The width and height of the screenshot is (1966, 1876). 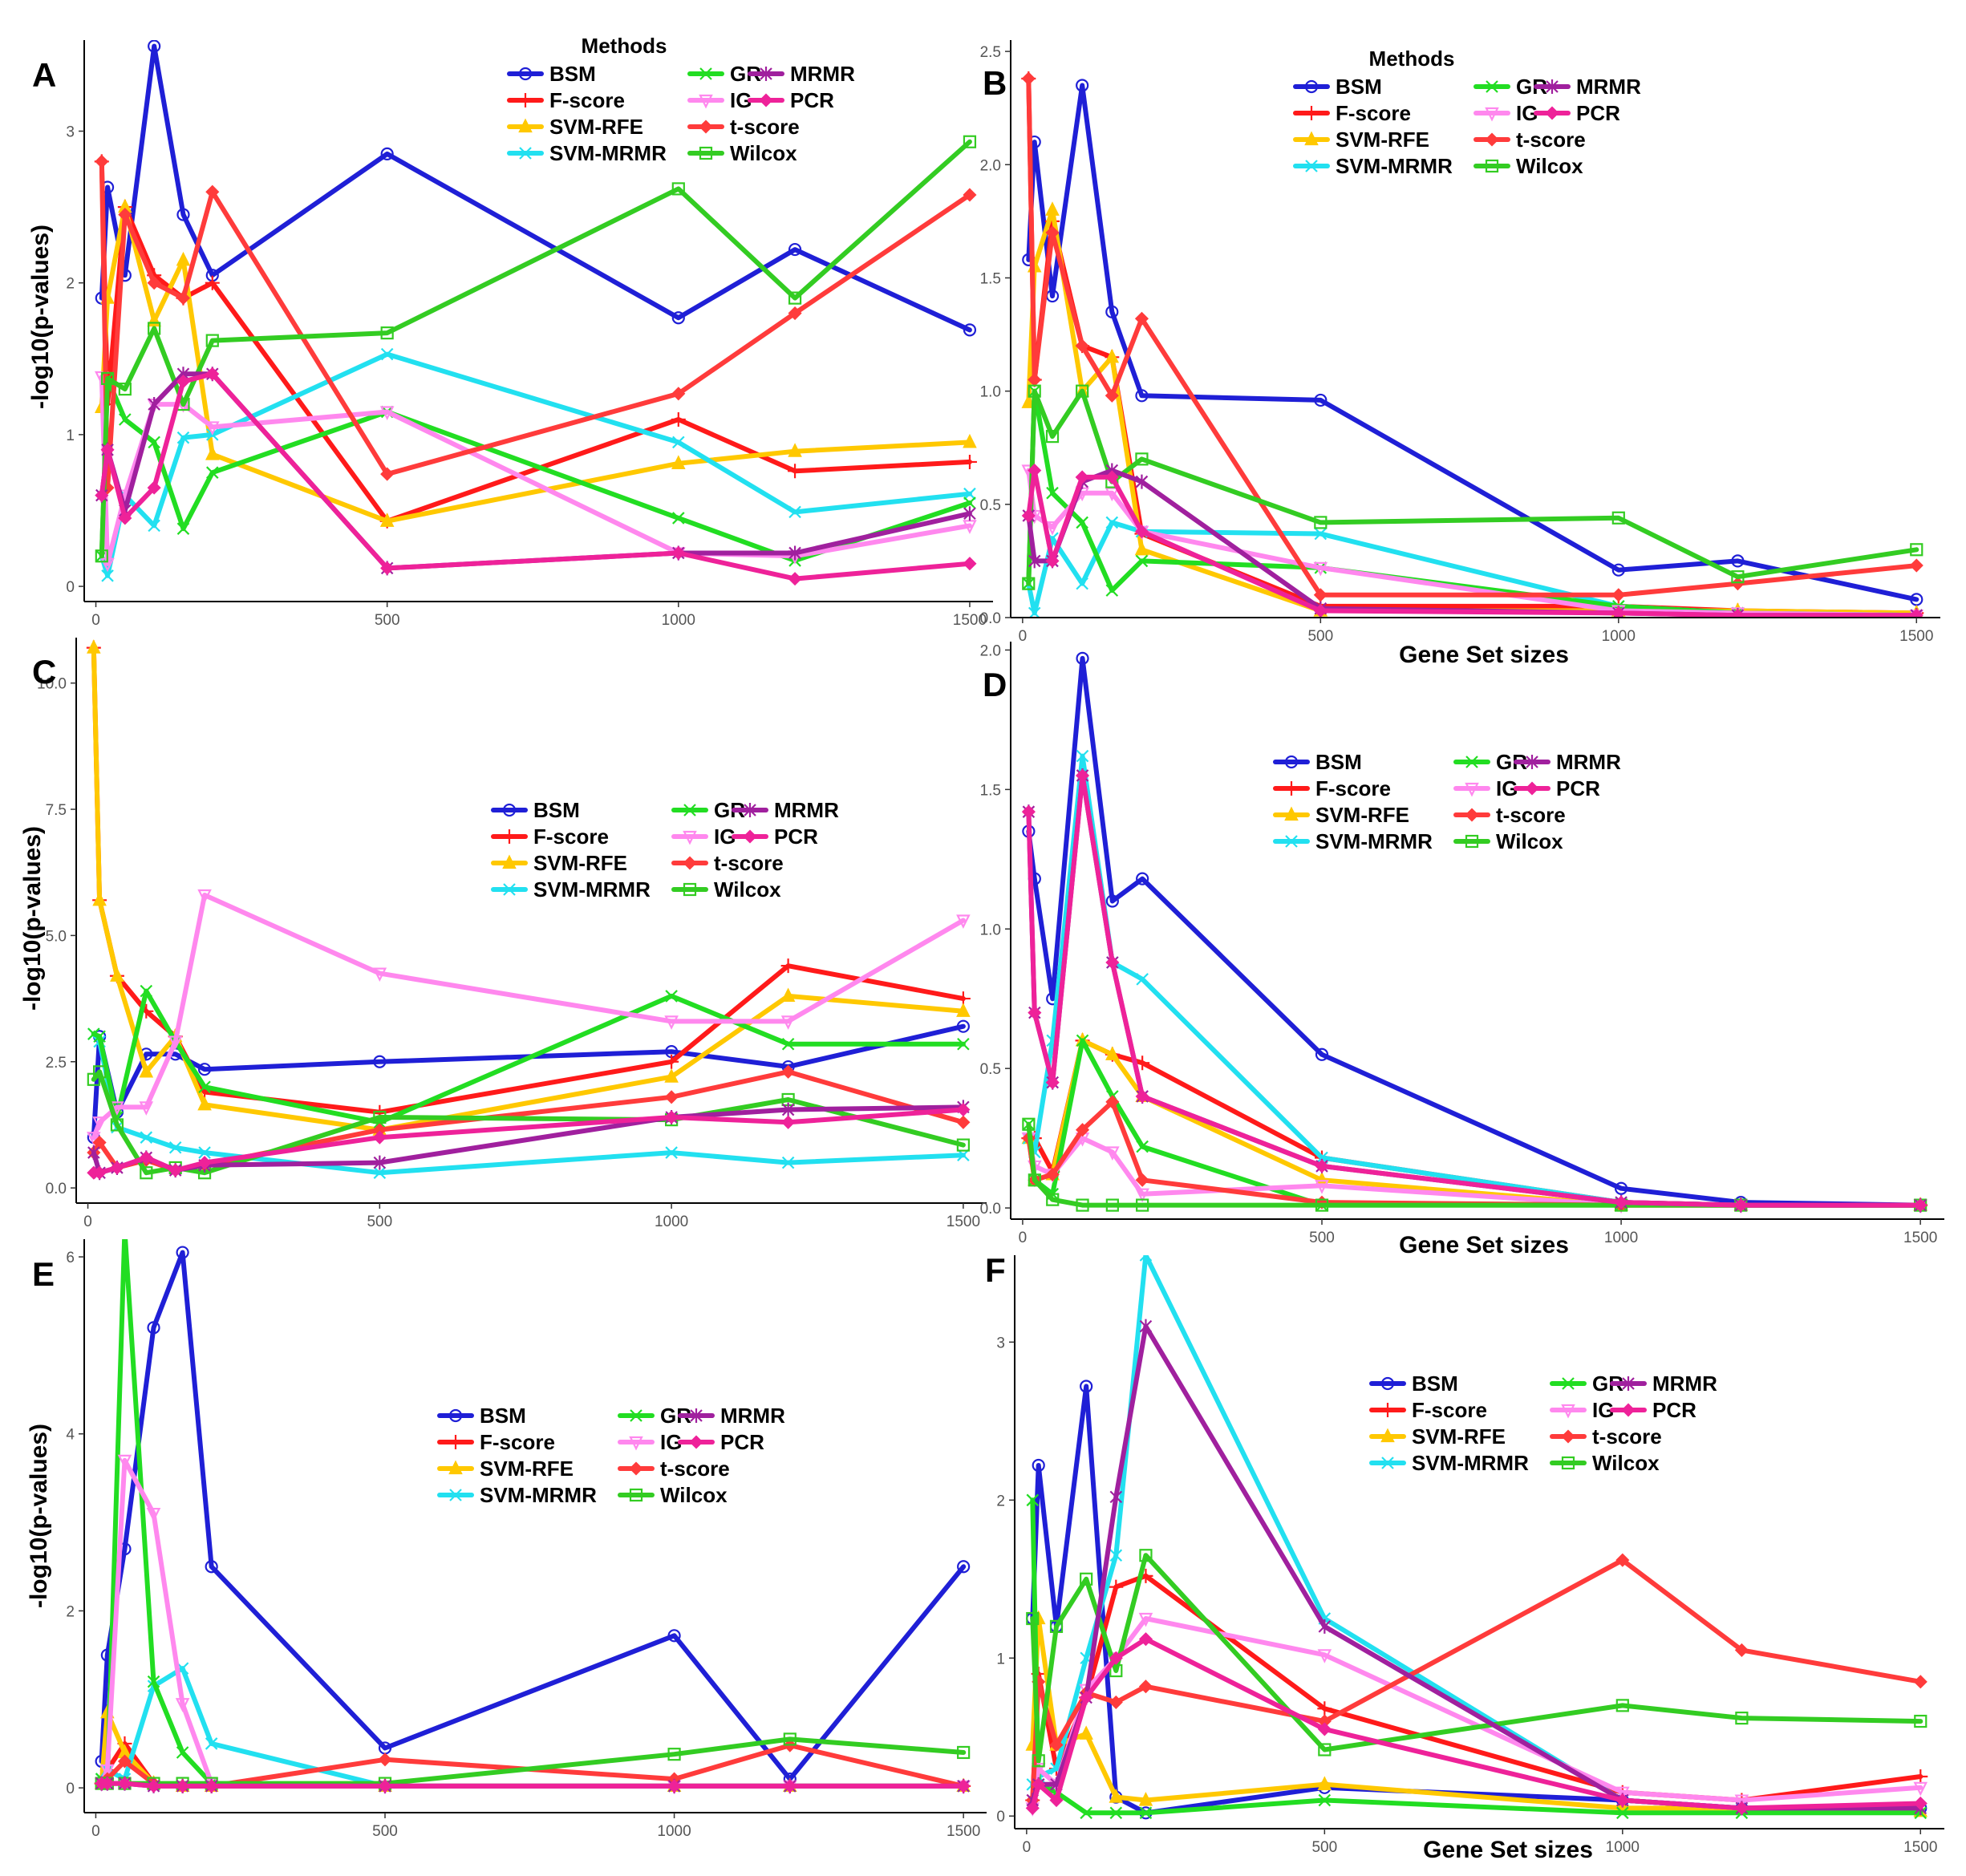 What do you see at coordinates (763, 153) in the screenshot?
I see `panel-a-legend-wilcox-label: Wilcox` at bounding box center [763, 153].